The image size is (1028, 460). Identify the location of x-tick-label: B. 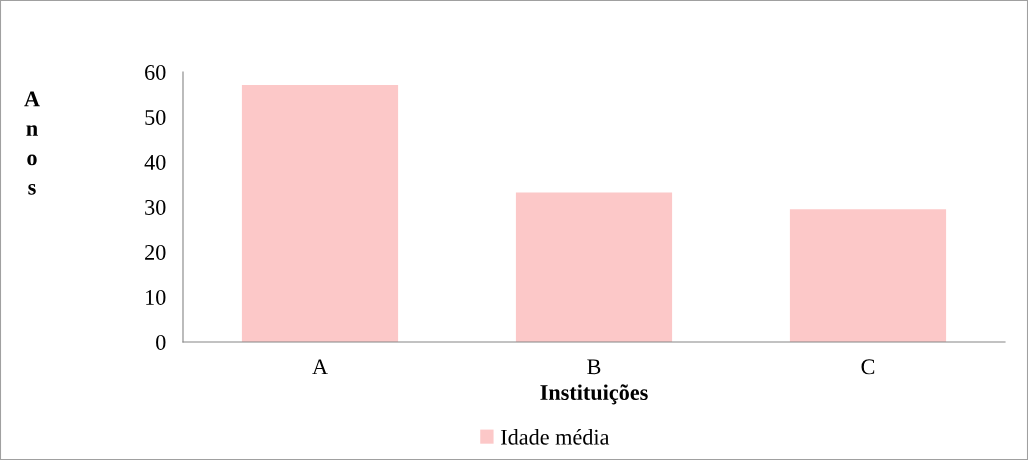
(594, 367).